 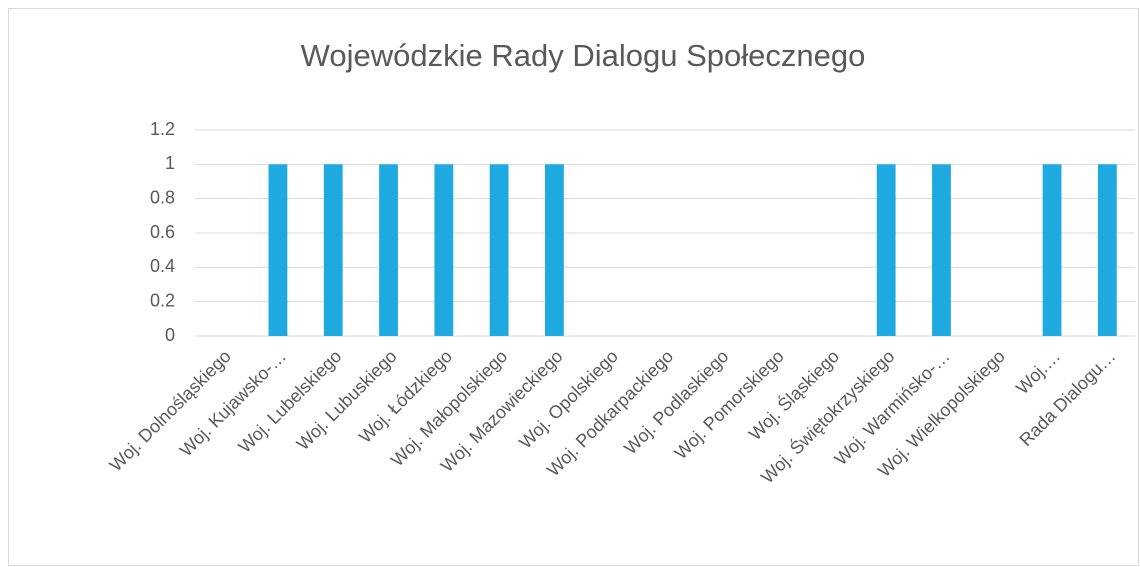 I want to click on y-tick-label: 0.2, so click(x=162, y=300).